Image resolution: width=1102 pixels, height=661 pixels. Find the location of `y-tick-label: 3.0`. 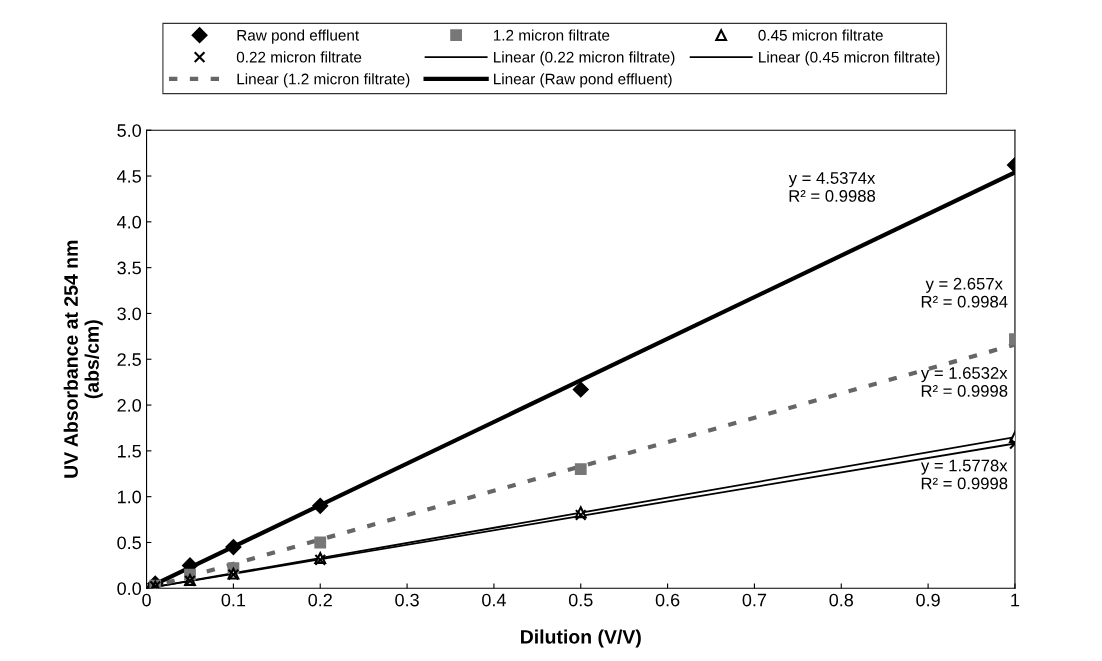

y-tick-label: 3.0 is located at coordinates (129, 314).